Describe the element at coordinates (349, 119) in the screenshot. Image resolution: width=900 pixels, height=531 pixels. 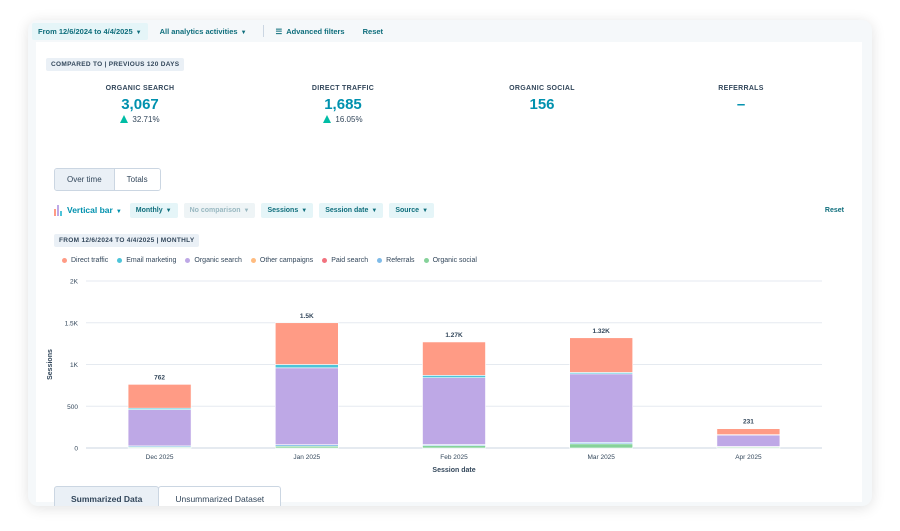
I see `kpi-delta-value: 16.05%` at that location.